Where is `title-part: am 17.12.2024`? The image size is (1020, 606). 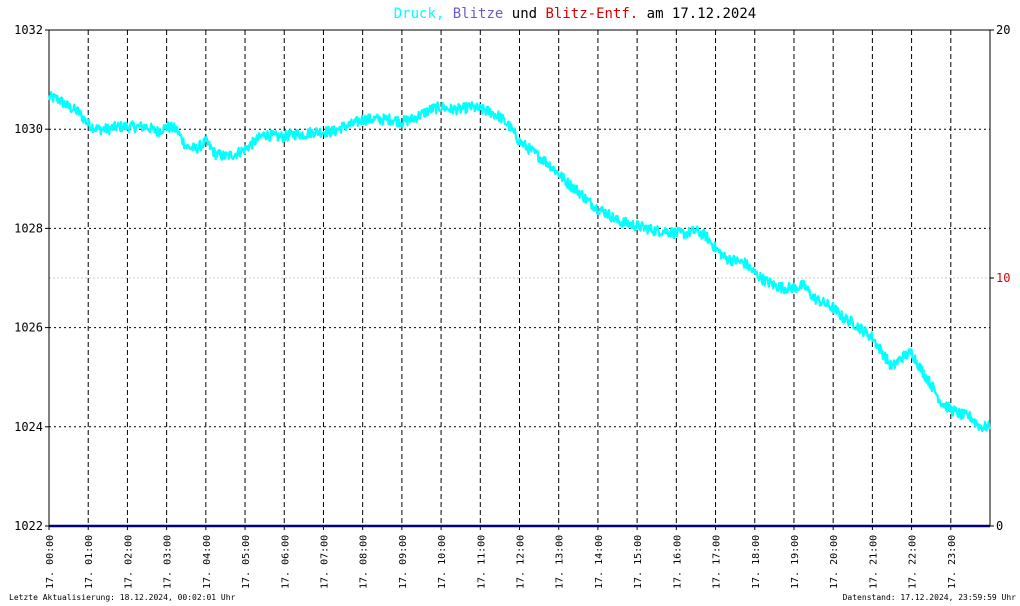
title-part: am 17.12.2024 is located at coordinates (697, 14).